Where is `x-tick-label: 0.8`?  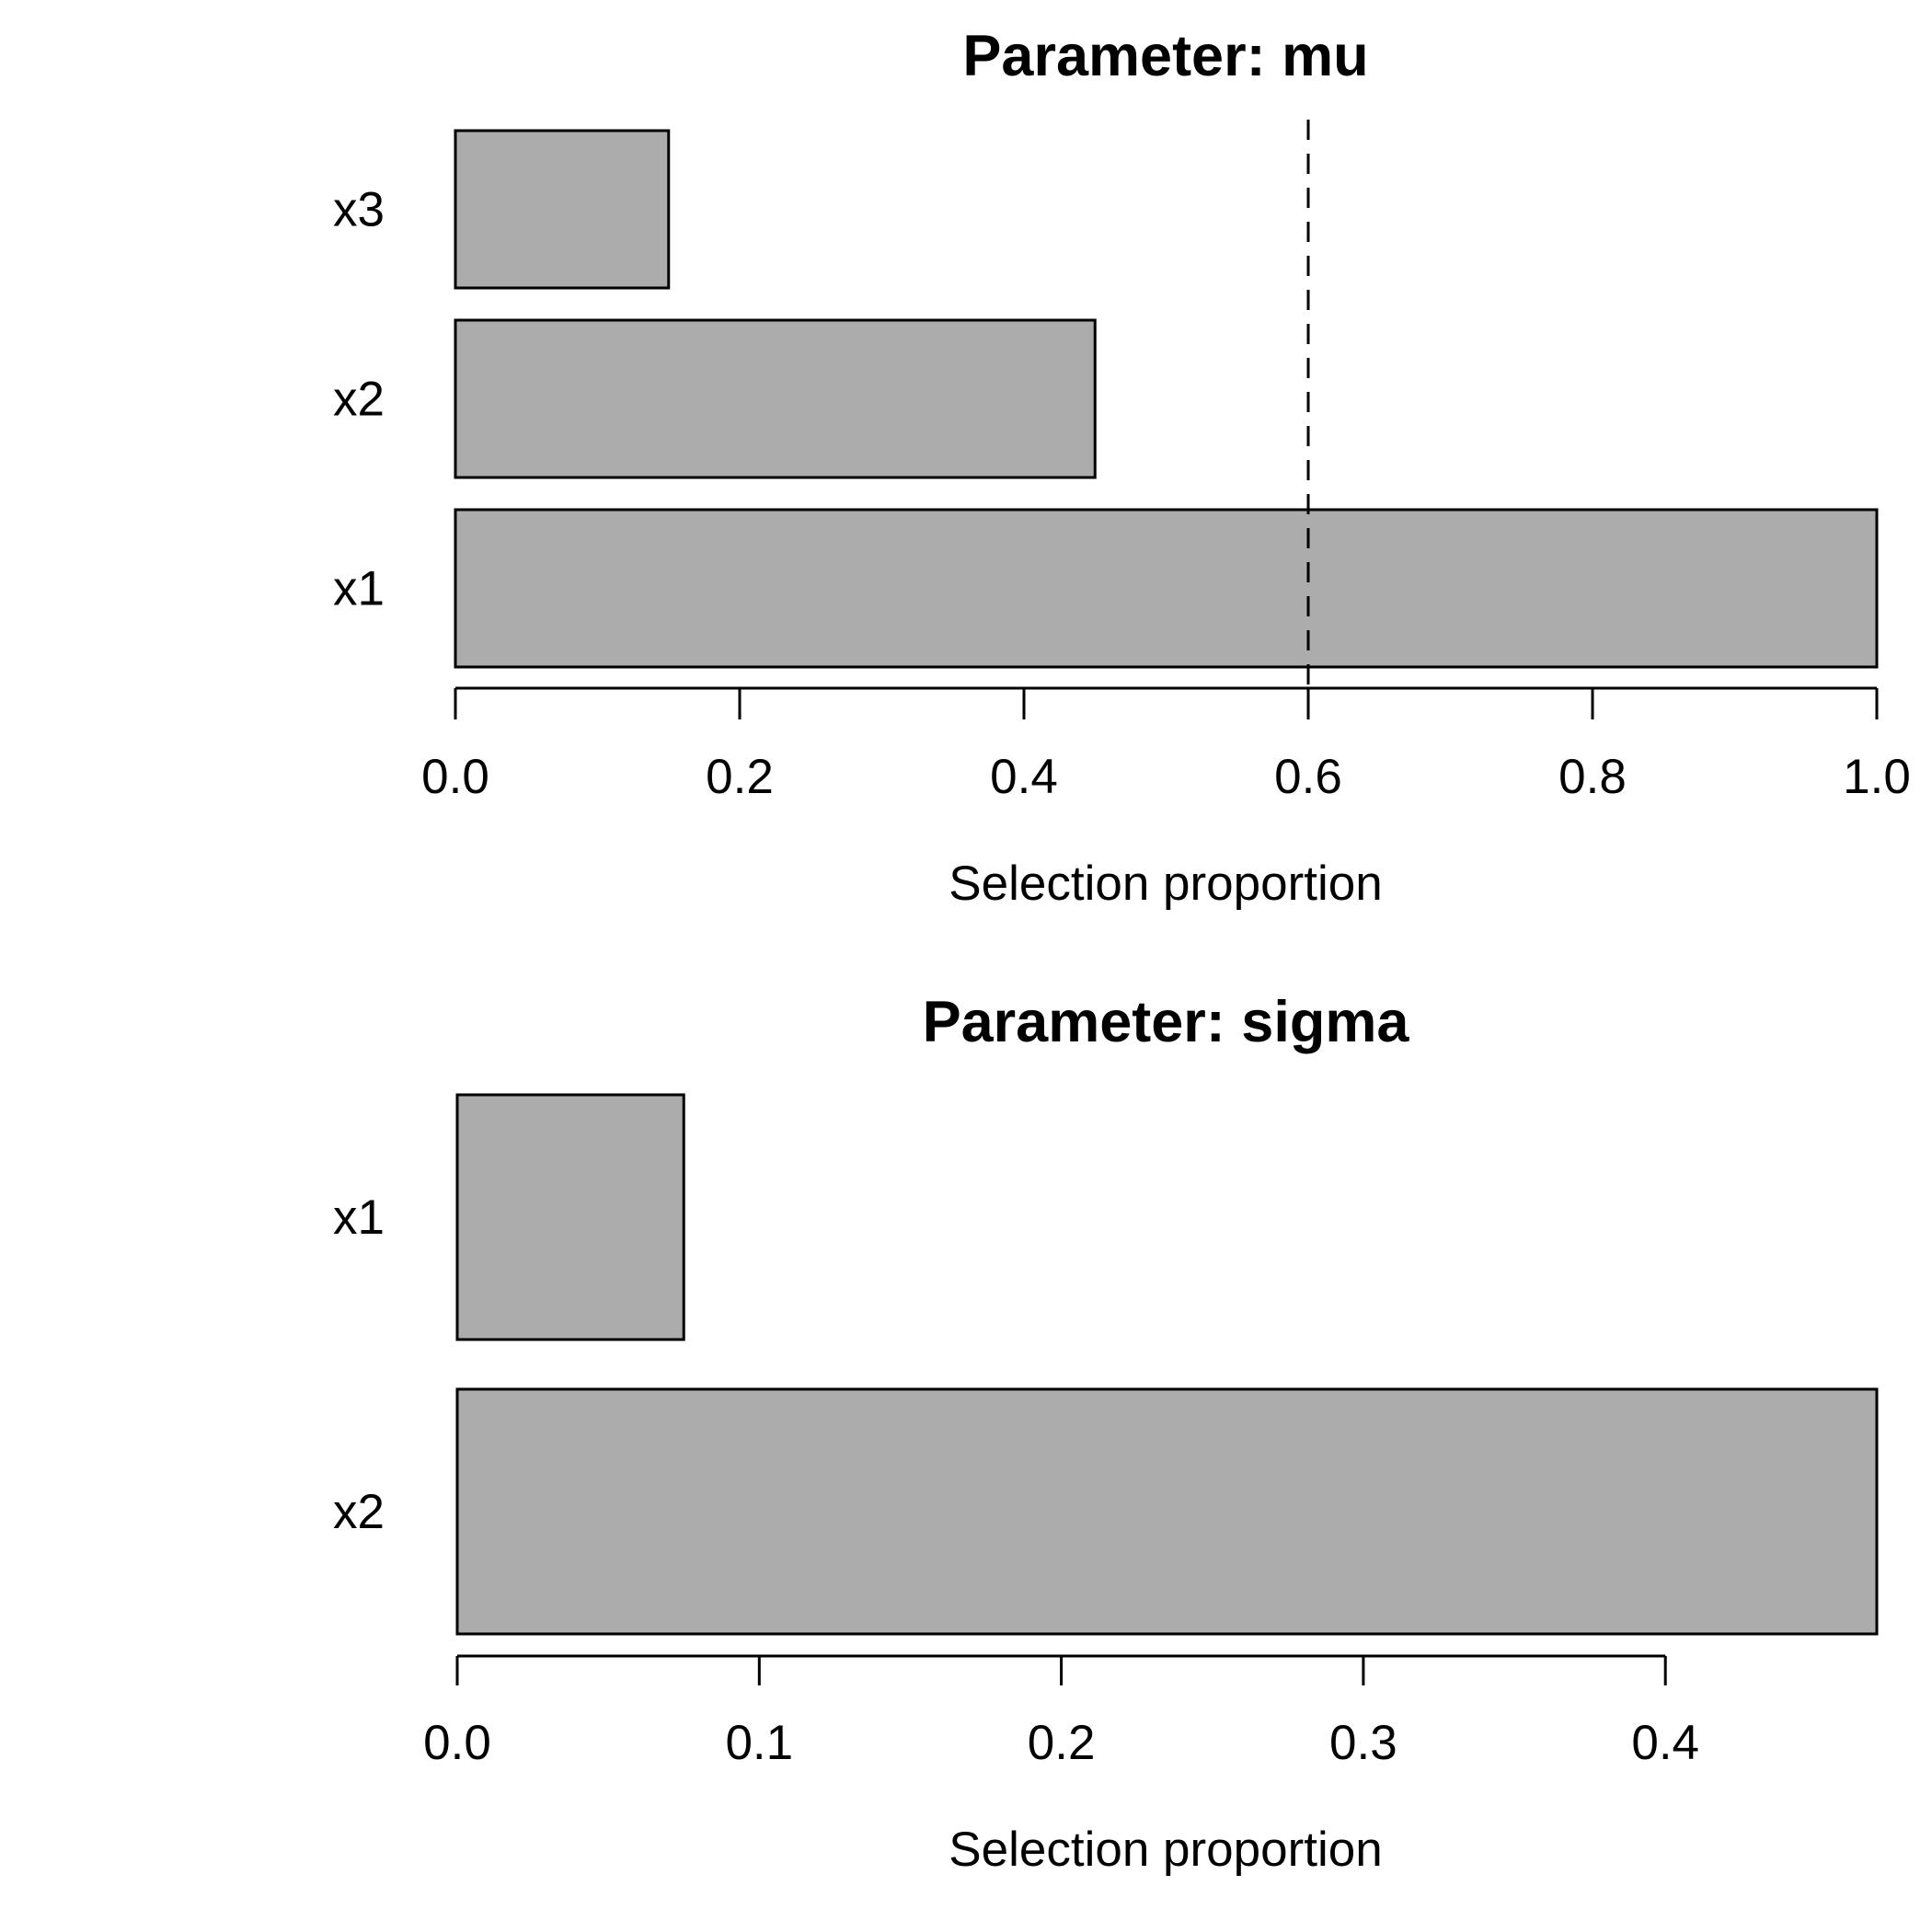
x-tick-label: 0.8 is located at coordinates (1592, 777).